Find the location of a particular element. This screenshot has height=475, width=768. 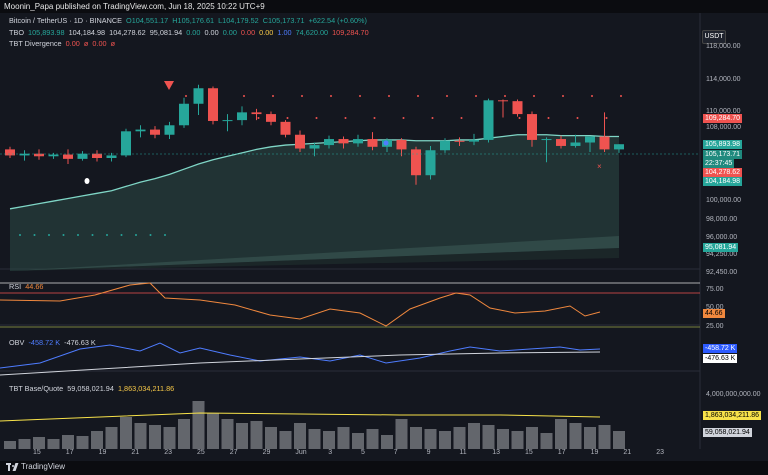

obv-legend: OBV -458.72 K -476.63 K is located at coordinates (53, 342).